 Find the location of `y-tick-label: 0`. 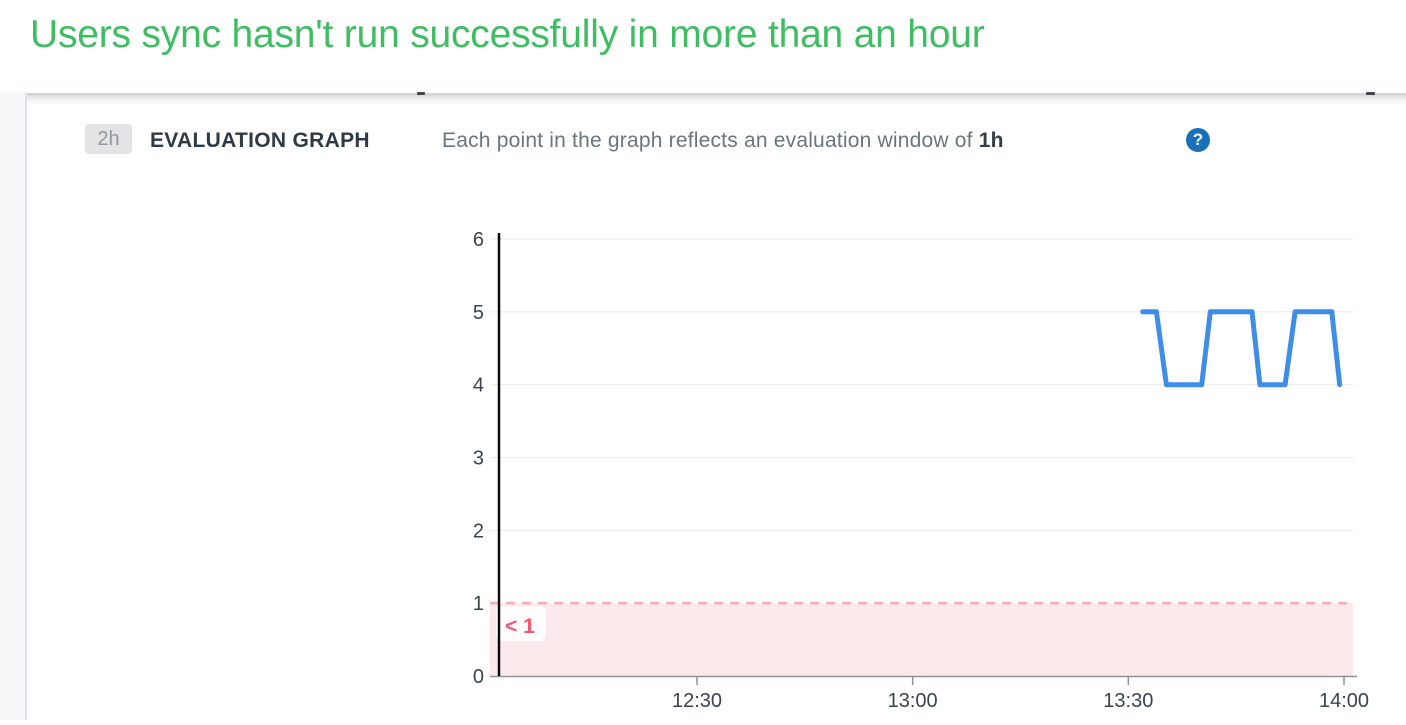

y-tick-label: 0 is located at coordinates (478, 677).